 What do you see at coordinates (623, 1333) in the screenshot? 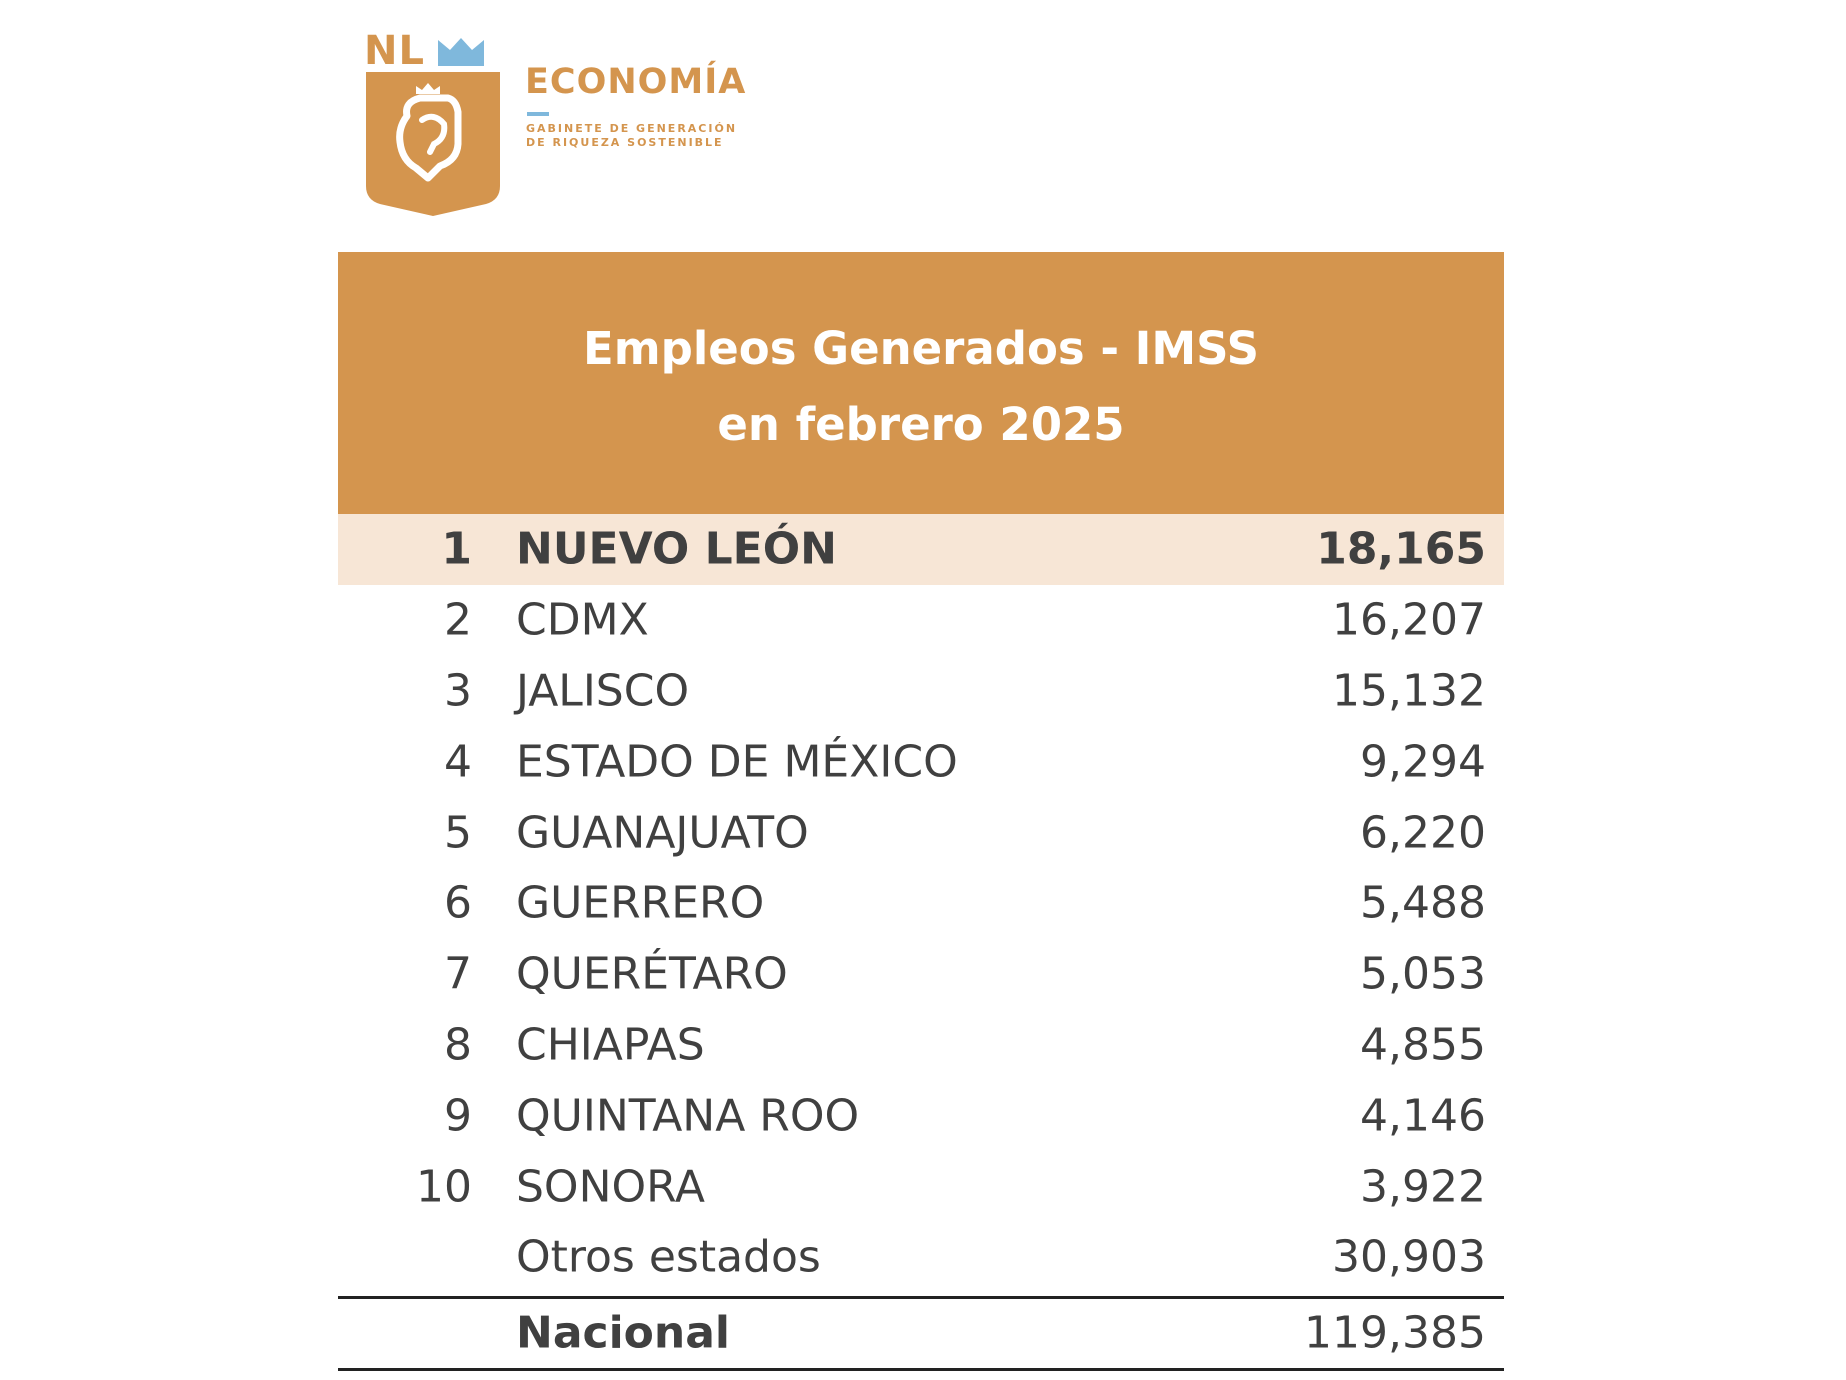
I see `total-label: Nacional` at bounding box center [623, 1333].